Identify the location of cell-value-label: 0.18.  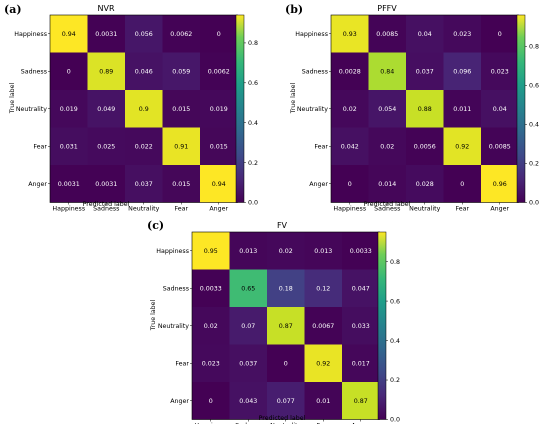
(286, 288).